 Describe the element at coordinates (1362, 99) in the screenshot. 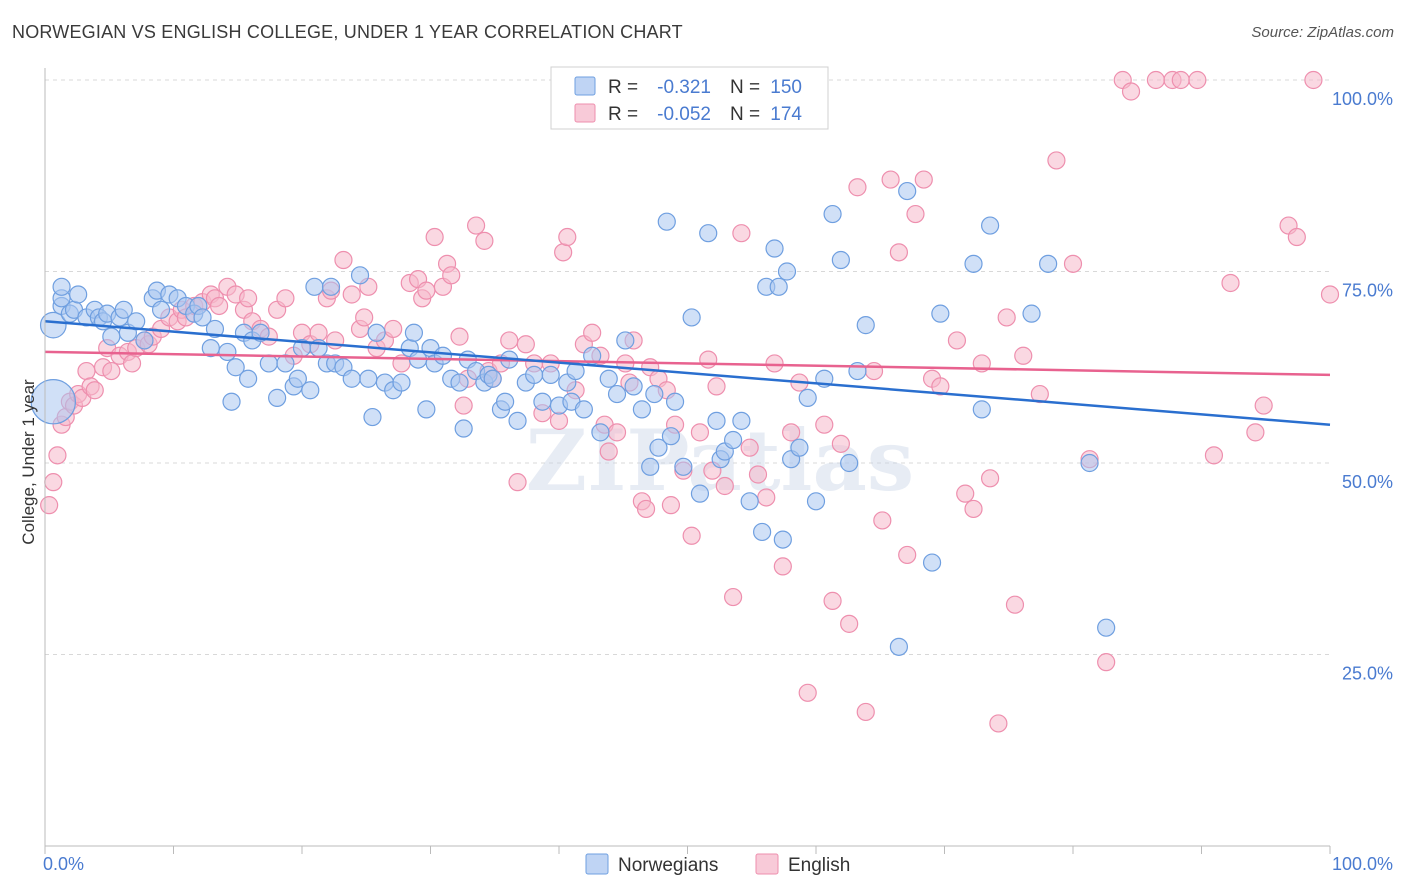

I see `y-tick-label-100: 100.0%` at that location.